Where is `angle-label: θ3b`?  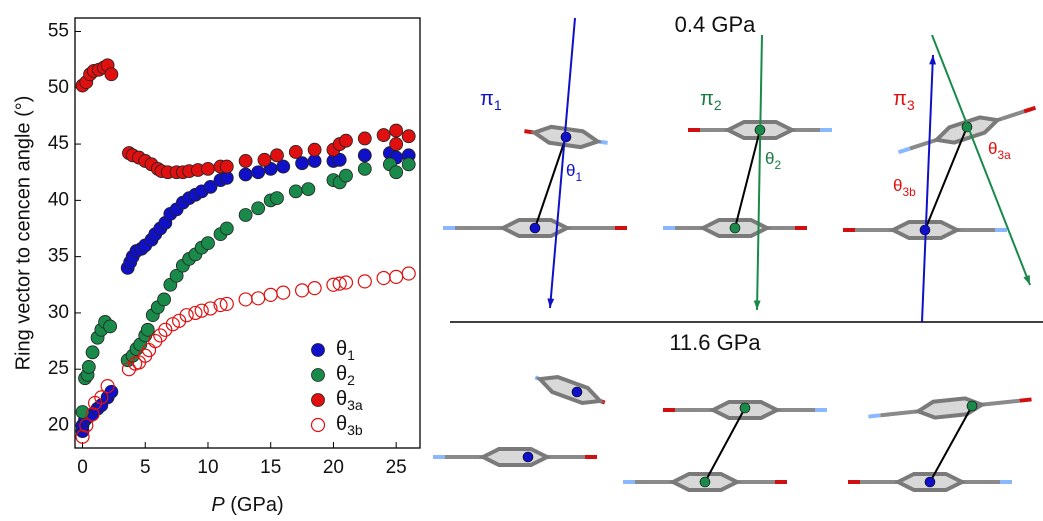 angle-label: θ3b is located at coordinates (904, 187).